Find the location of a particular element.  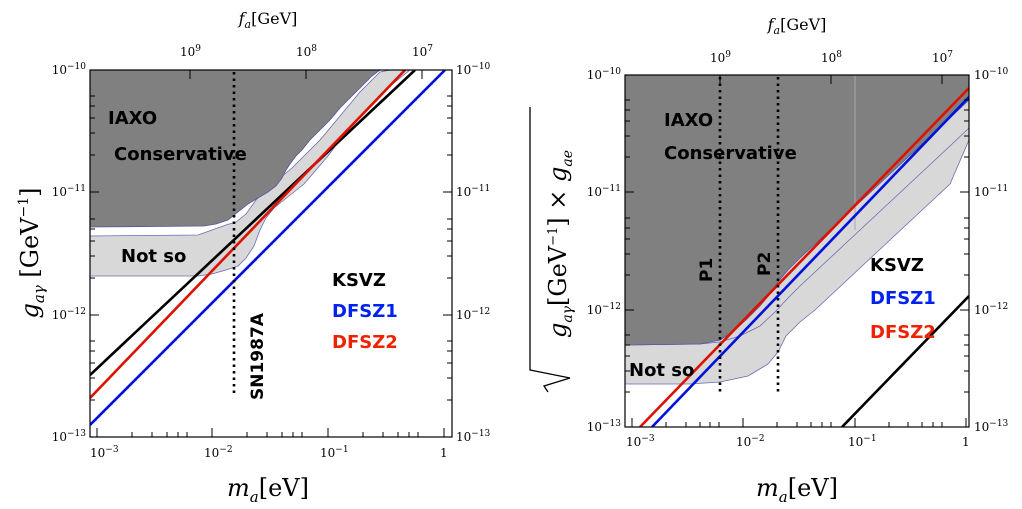

left-ytick-label: 10−12 is located at coordinates (69, 314).